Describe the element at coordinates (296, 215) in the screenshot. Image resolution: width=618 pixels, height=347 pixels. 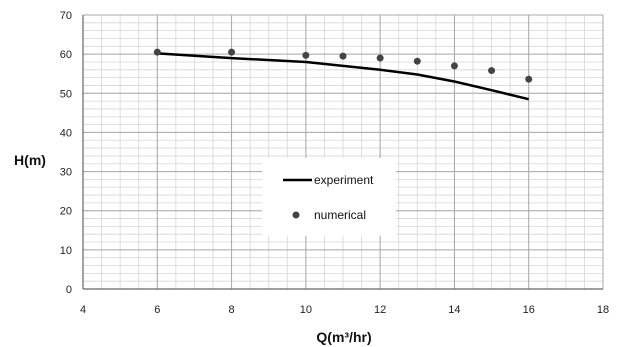
I see `legend-numerical-marker` at that location.